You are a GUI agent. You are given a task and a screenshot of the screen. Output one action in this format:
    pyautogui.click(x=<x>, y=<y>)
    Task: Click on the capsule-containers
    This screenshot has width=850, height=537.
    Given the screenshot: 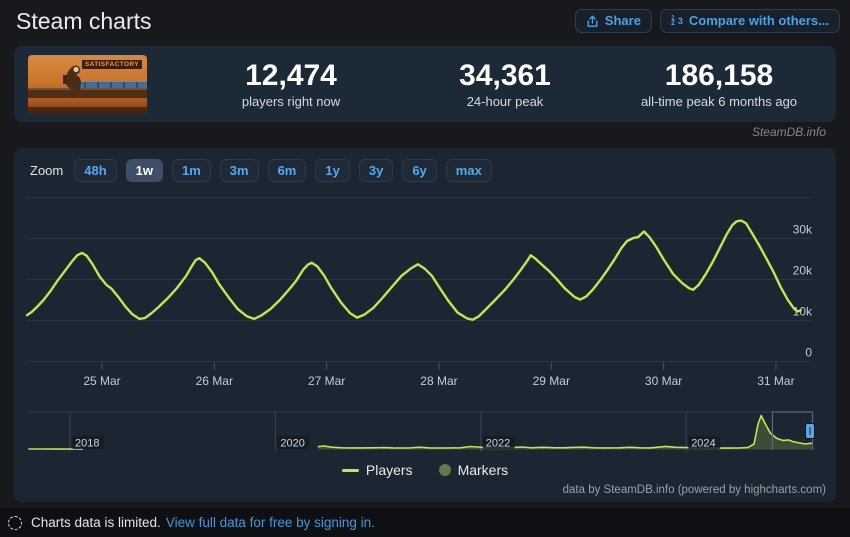 What is the action you would take?
    pyautogui.click(x=110, y=86)
    